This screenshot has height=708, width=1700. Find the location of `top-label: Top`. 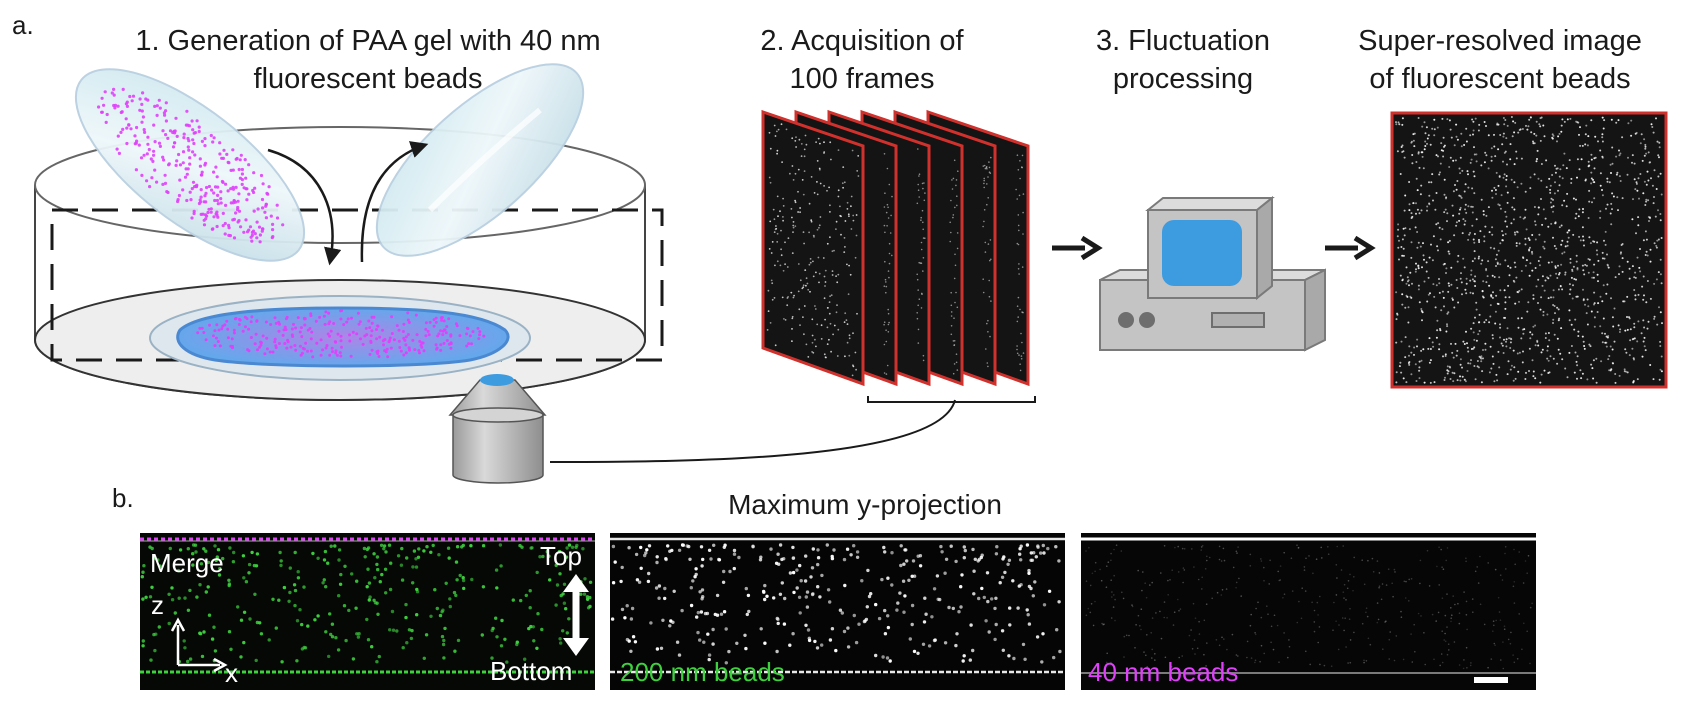

top-label: Top is located at coordinates (561, 556).